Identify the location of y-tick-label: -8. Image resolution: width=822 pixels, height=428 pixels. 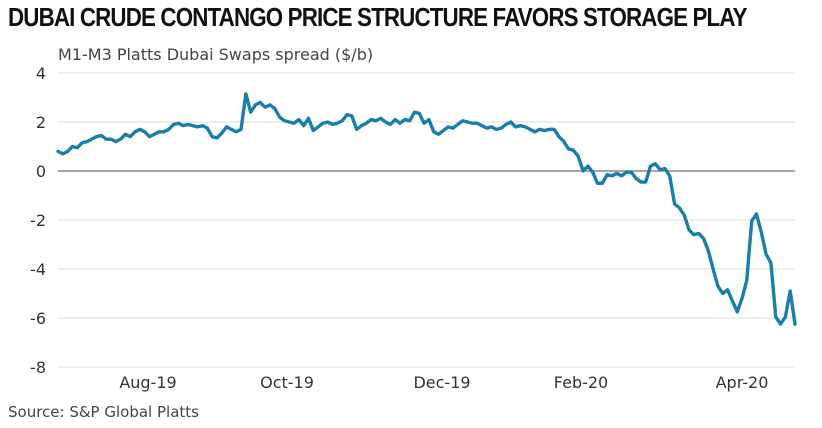
(38, 367).